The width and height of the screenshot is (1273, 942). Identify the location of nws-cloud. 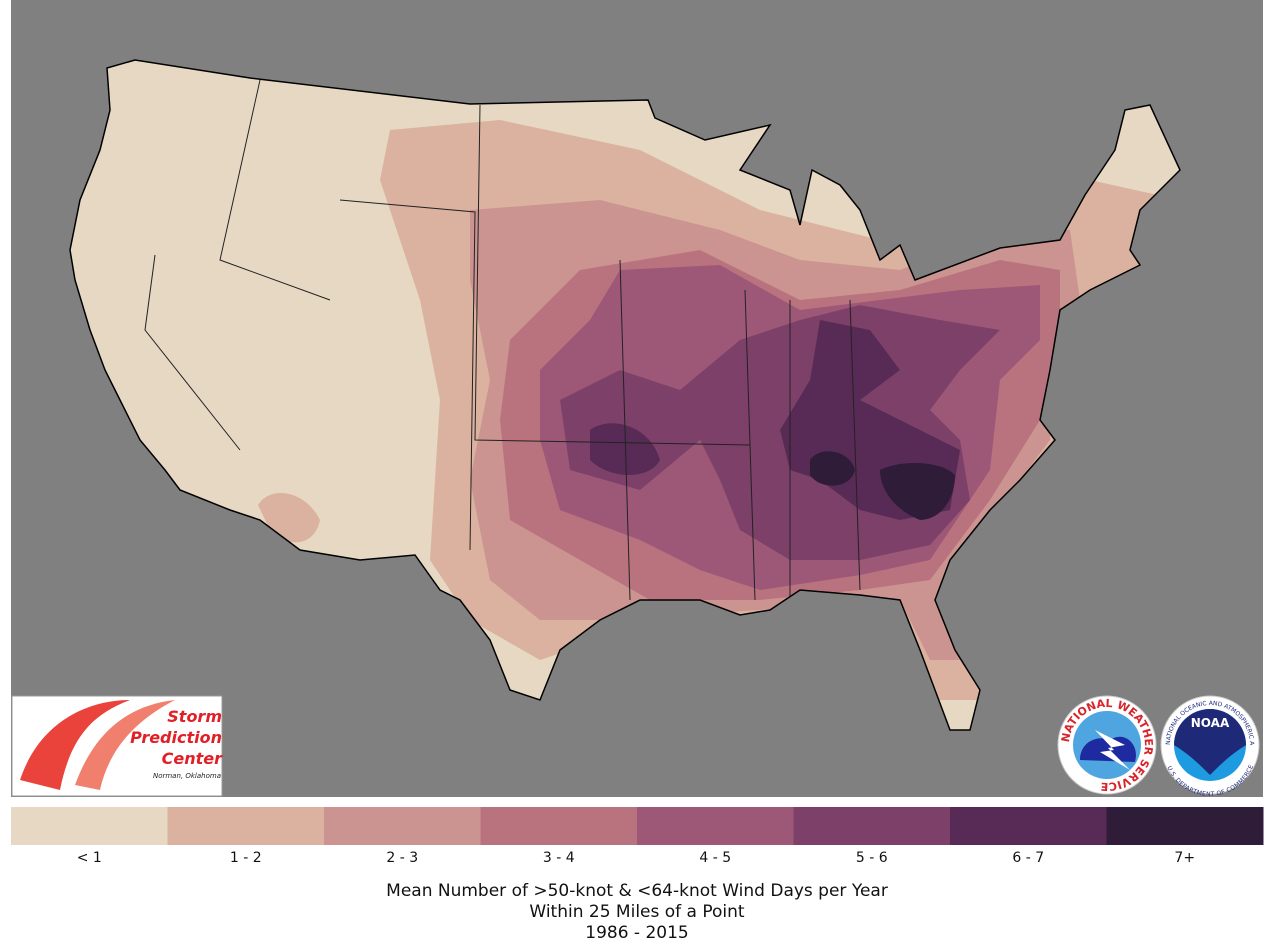
(1108, 749).